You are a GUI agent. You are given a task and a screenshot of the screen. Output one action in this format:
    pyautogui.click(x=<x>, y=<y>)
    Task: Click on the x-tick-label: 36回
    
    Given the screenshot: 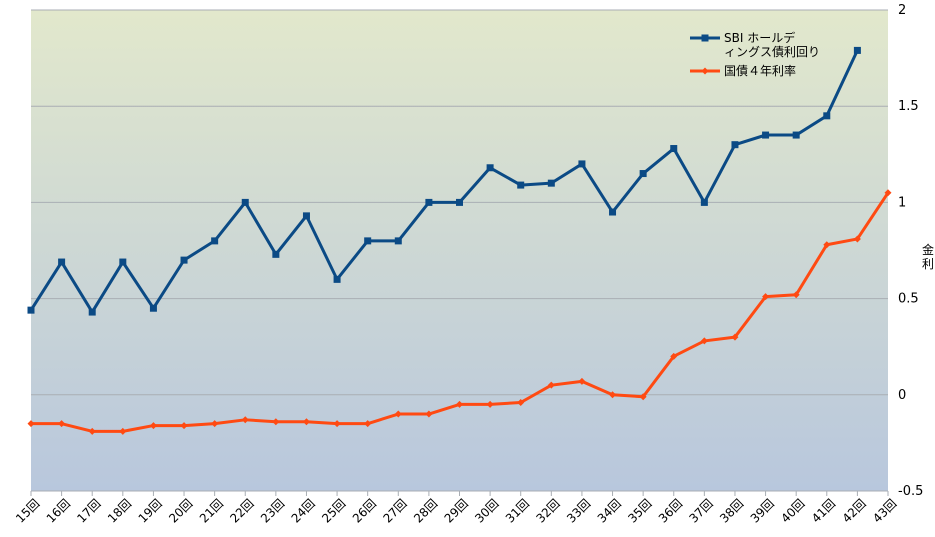 What is the action you would take?
    pyautogui.click(x=670, y=510)
    